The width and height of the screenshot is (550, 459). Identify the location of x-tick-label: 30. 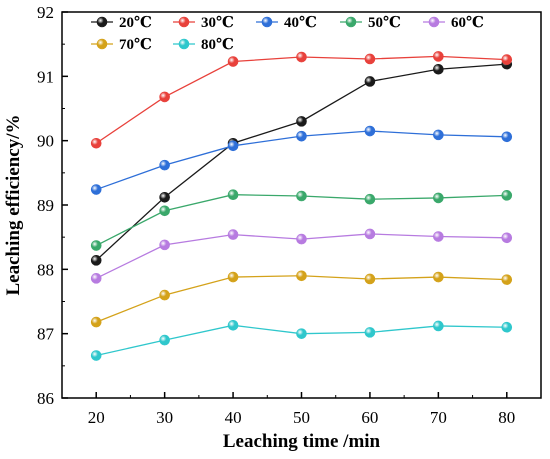
(164, 417).